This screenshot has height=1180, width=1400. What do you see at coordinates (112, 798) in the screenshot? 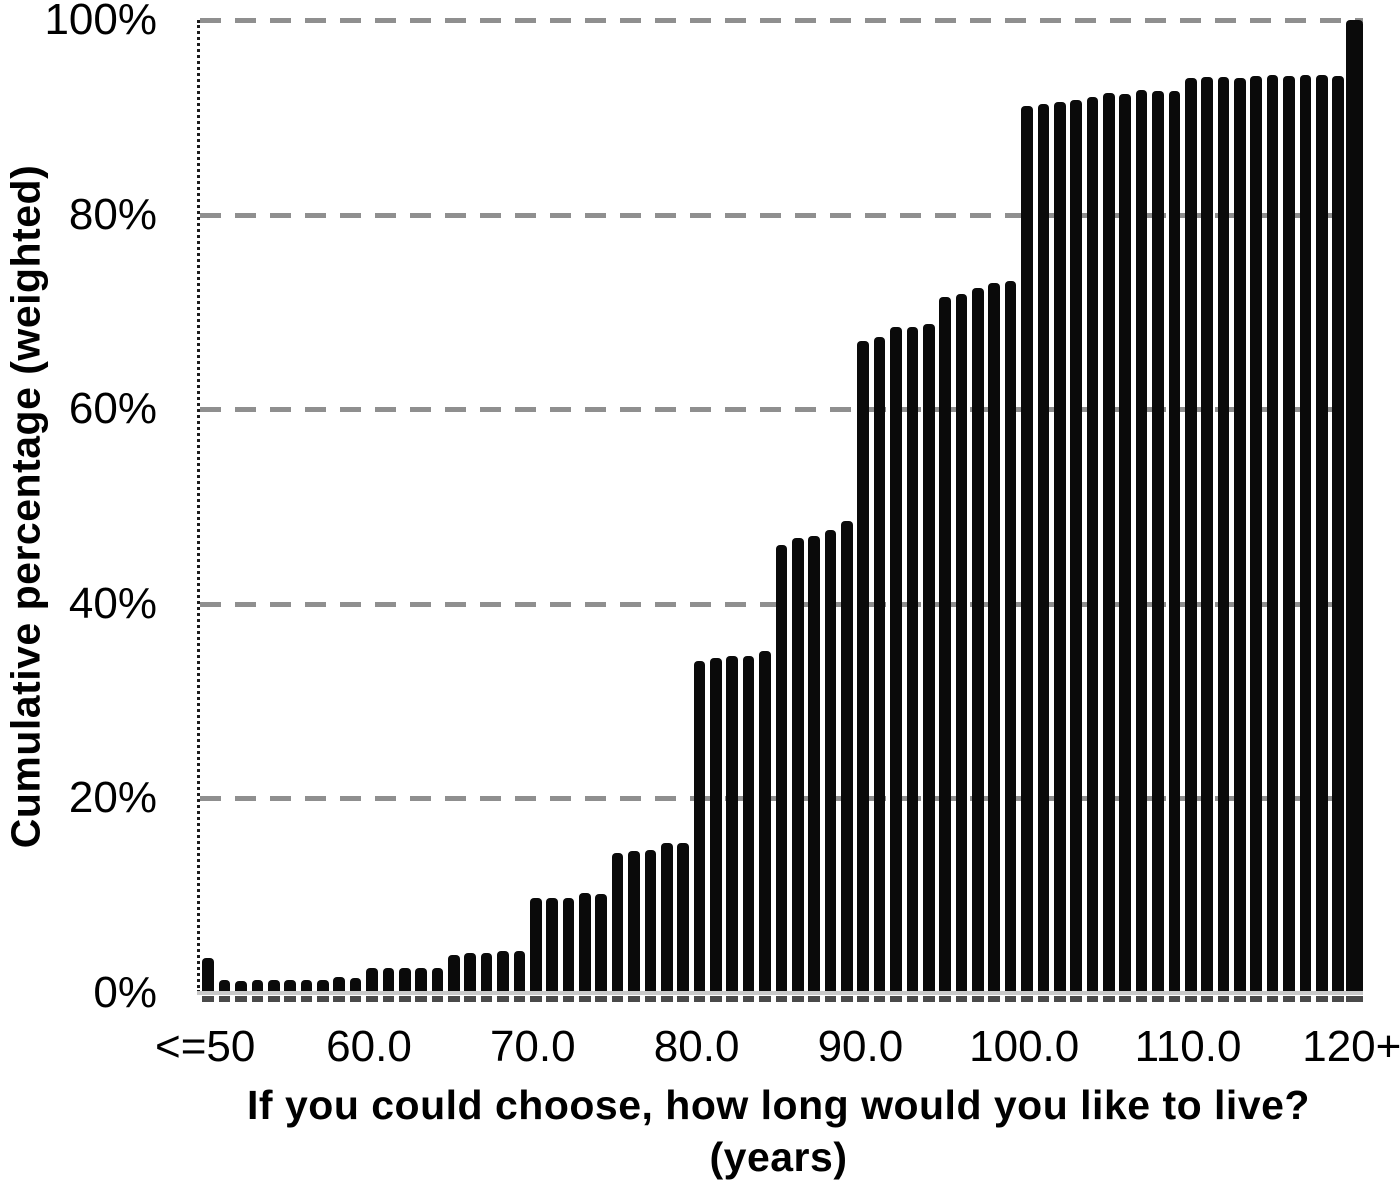
I see `y-tick-label-20: 20%` at bounding box center [112, 798].